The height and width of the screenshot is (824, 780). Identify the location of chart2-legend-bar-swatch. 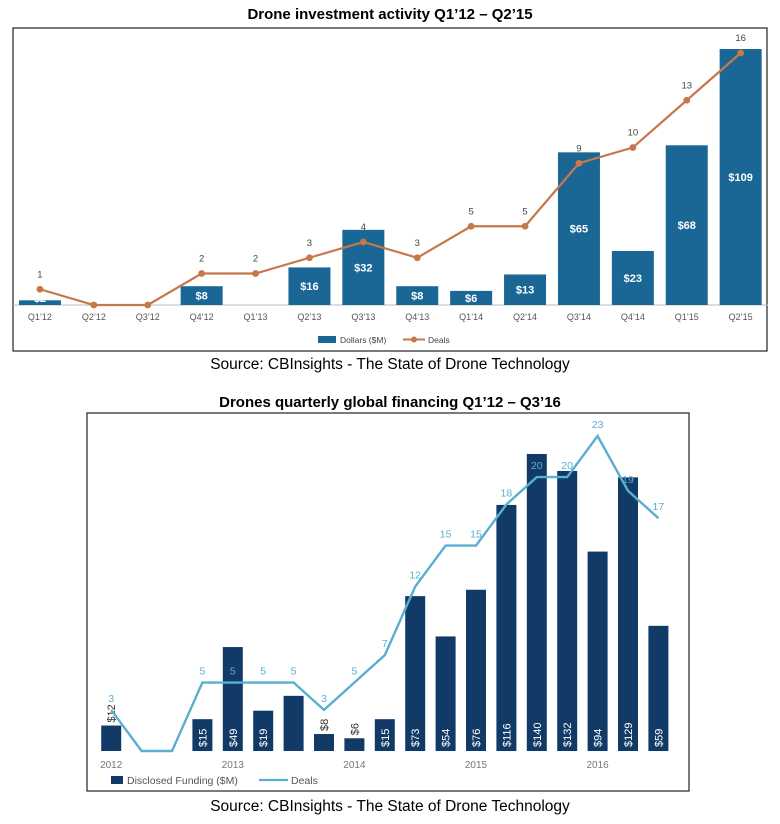
(117, 780).